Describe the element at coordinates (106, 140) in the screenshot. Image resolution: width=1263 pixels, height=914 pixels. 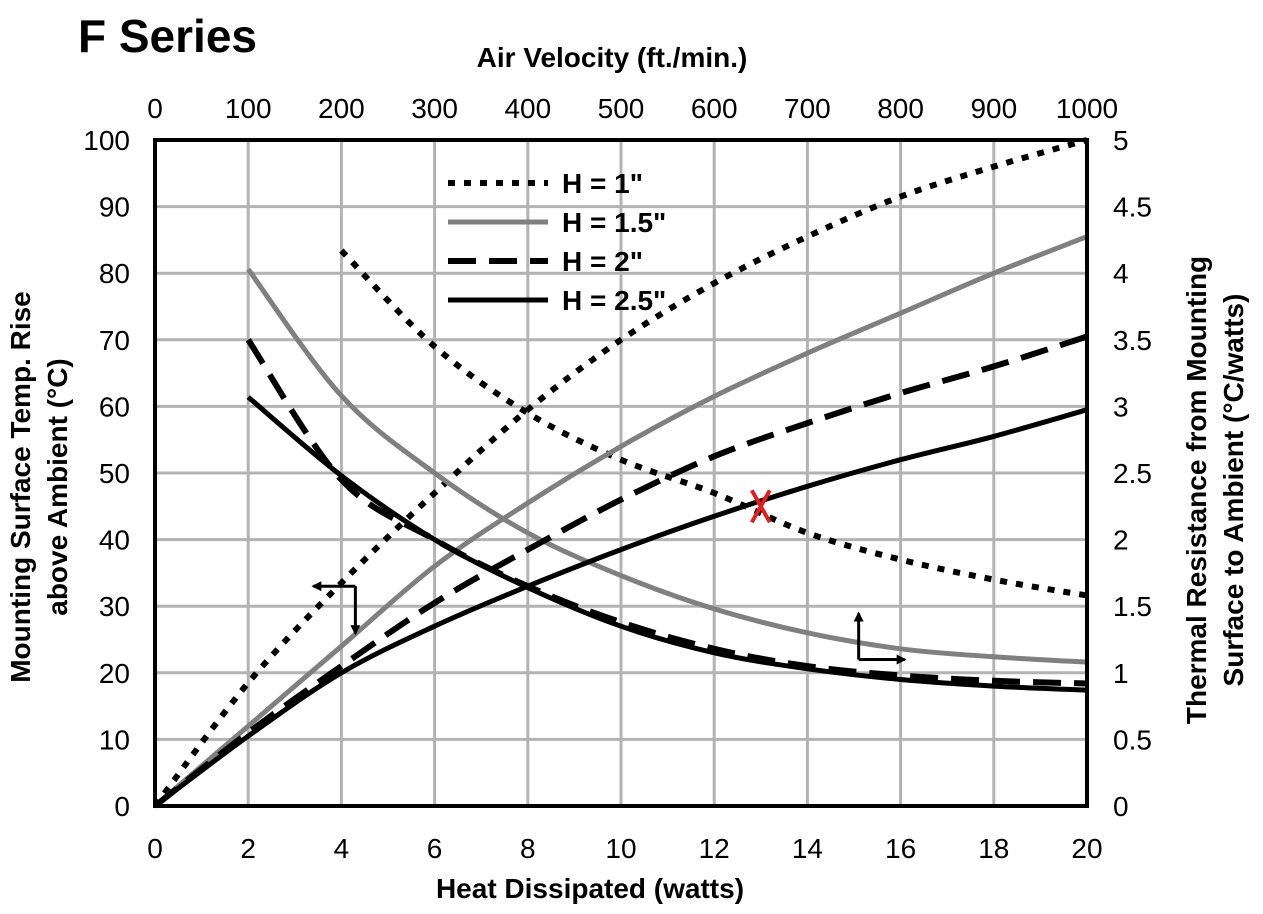
I see `y-left-tick-label: 100` at that location.